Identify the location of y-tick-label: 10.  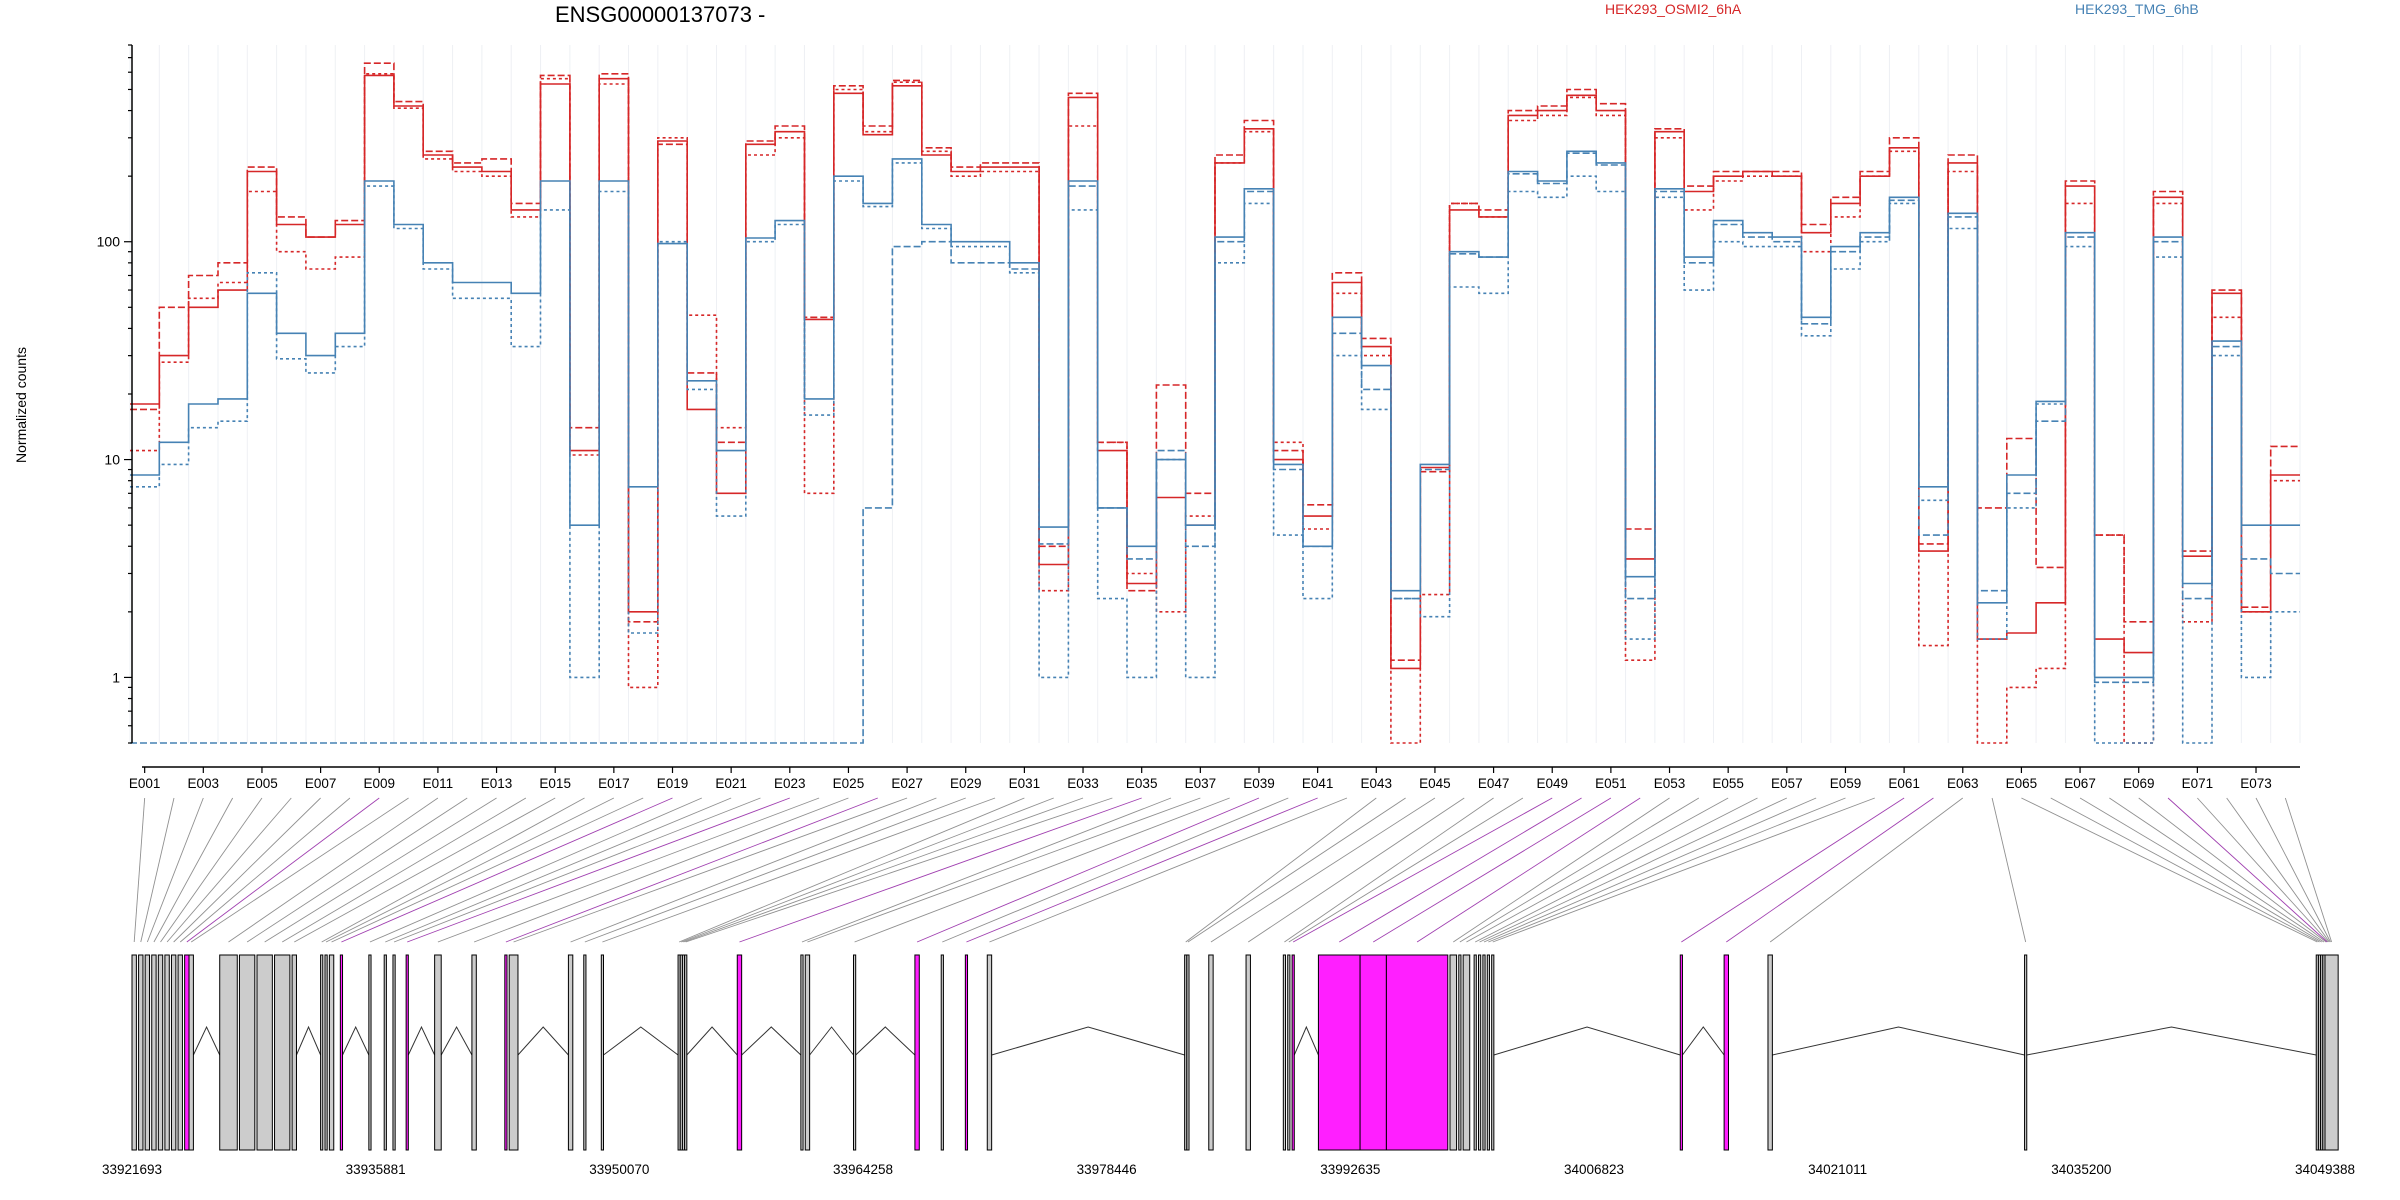
(112, 460).